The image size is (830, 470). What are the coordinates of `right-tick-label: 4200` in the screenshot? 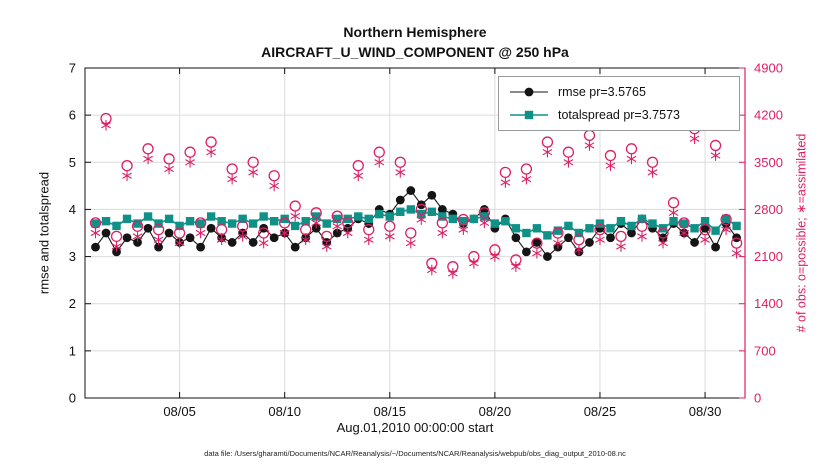 It's located at (768, 115).